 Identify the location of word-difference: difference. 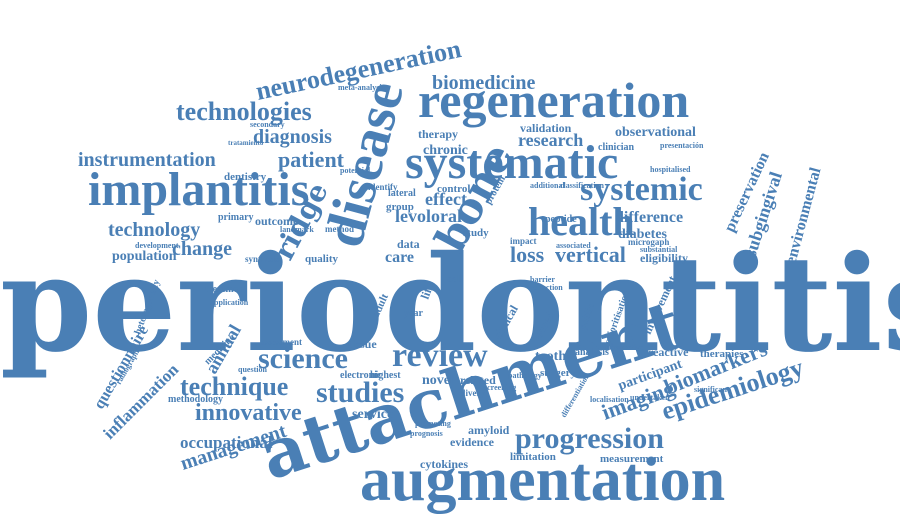
(649, 217).